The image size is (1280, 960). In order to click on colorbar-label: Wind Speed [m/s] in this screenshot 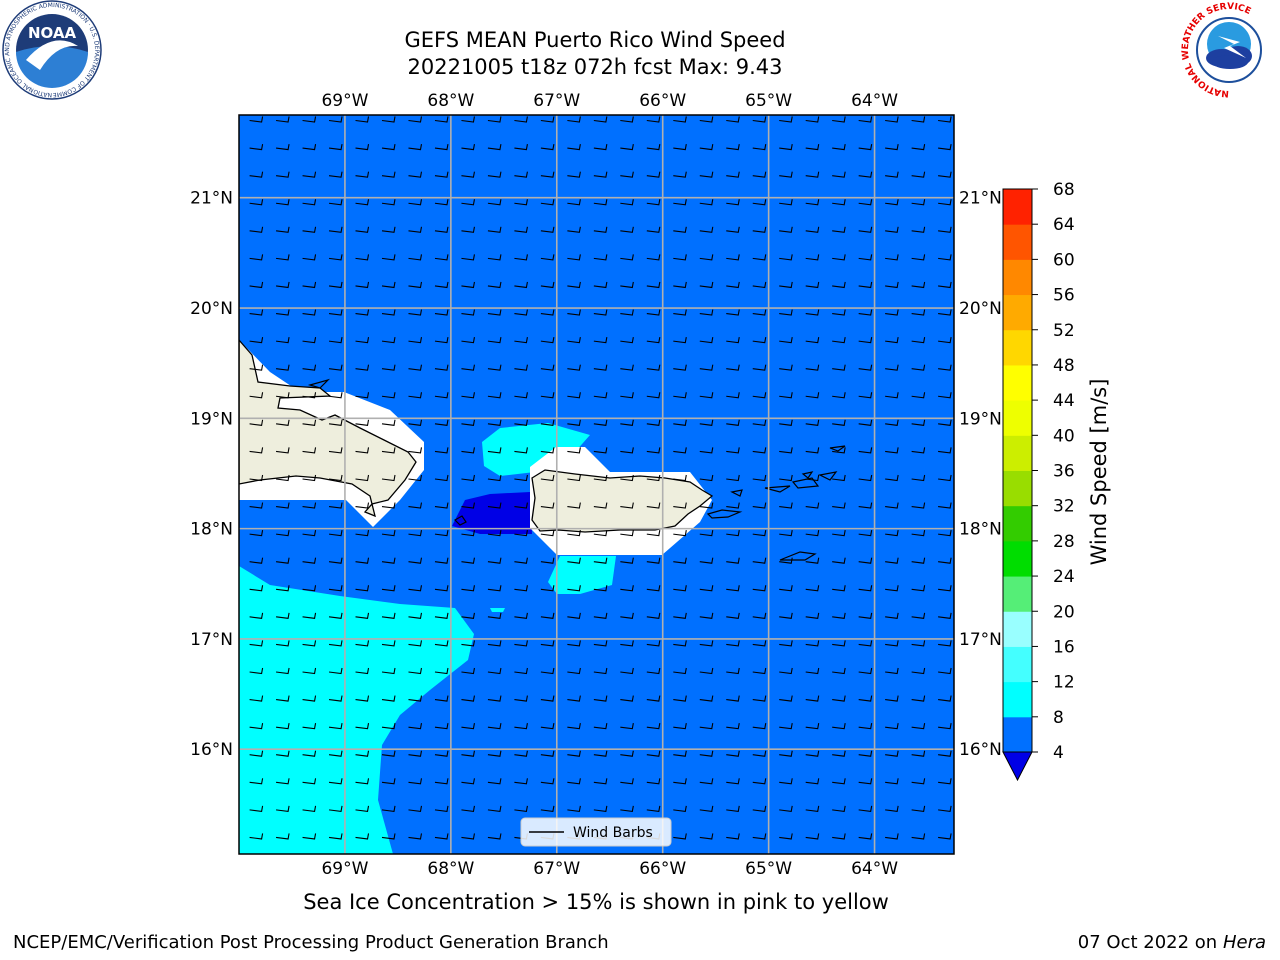, I will do `click(1099, 472)`.